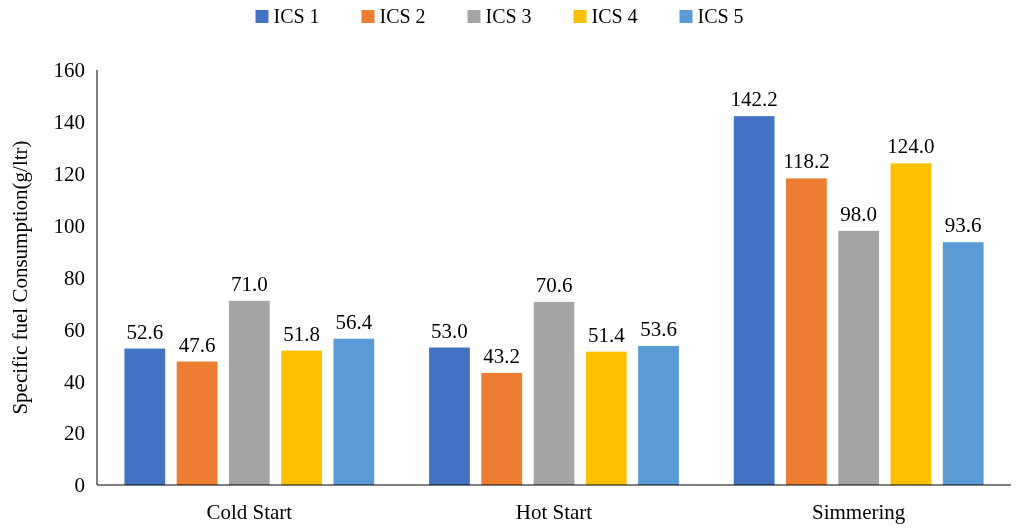 This screenshot has height=531, width=1021. Describe the element at coordinates (508, 16) in the screenshot. I see `legend-label: ICS 3` at that location.